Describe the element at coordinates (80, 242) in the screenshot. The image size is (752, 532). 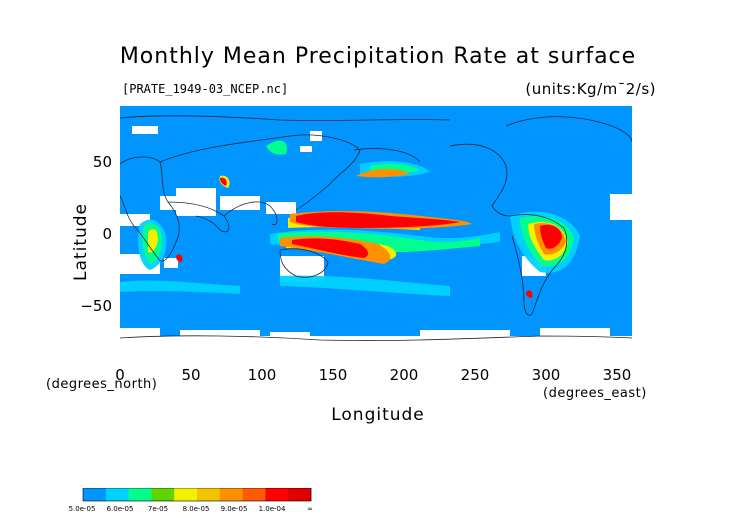
I see `y-axis-label: Latitude` at that location.